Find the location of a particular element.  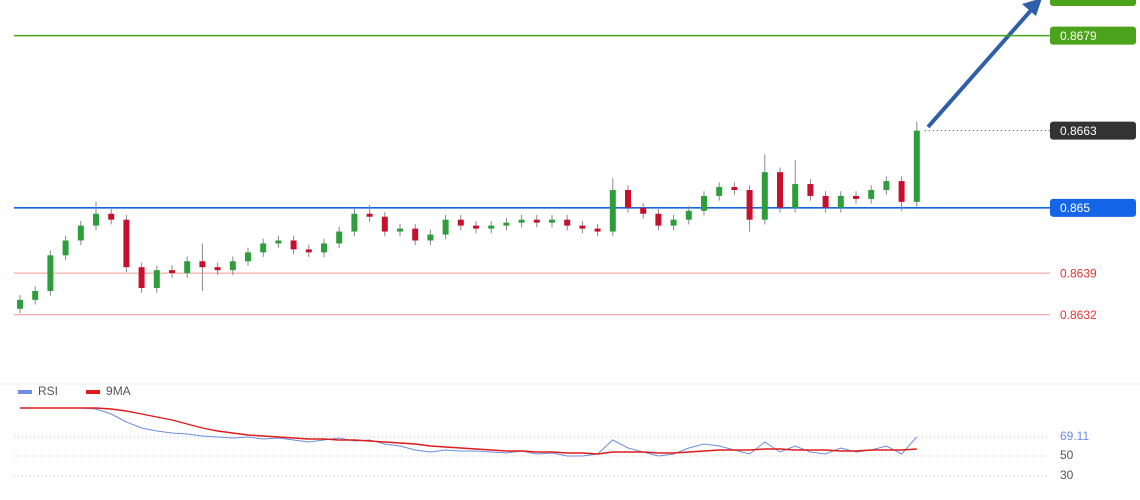

legend-label: 9MA is located at coordinates (118, 391).